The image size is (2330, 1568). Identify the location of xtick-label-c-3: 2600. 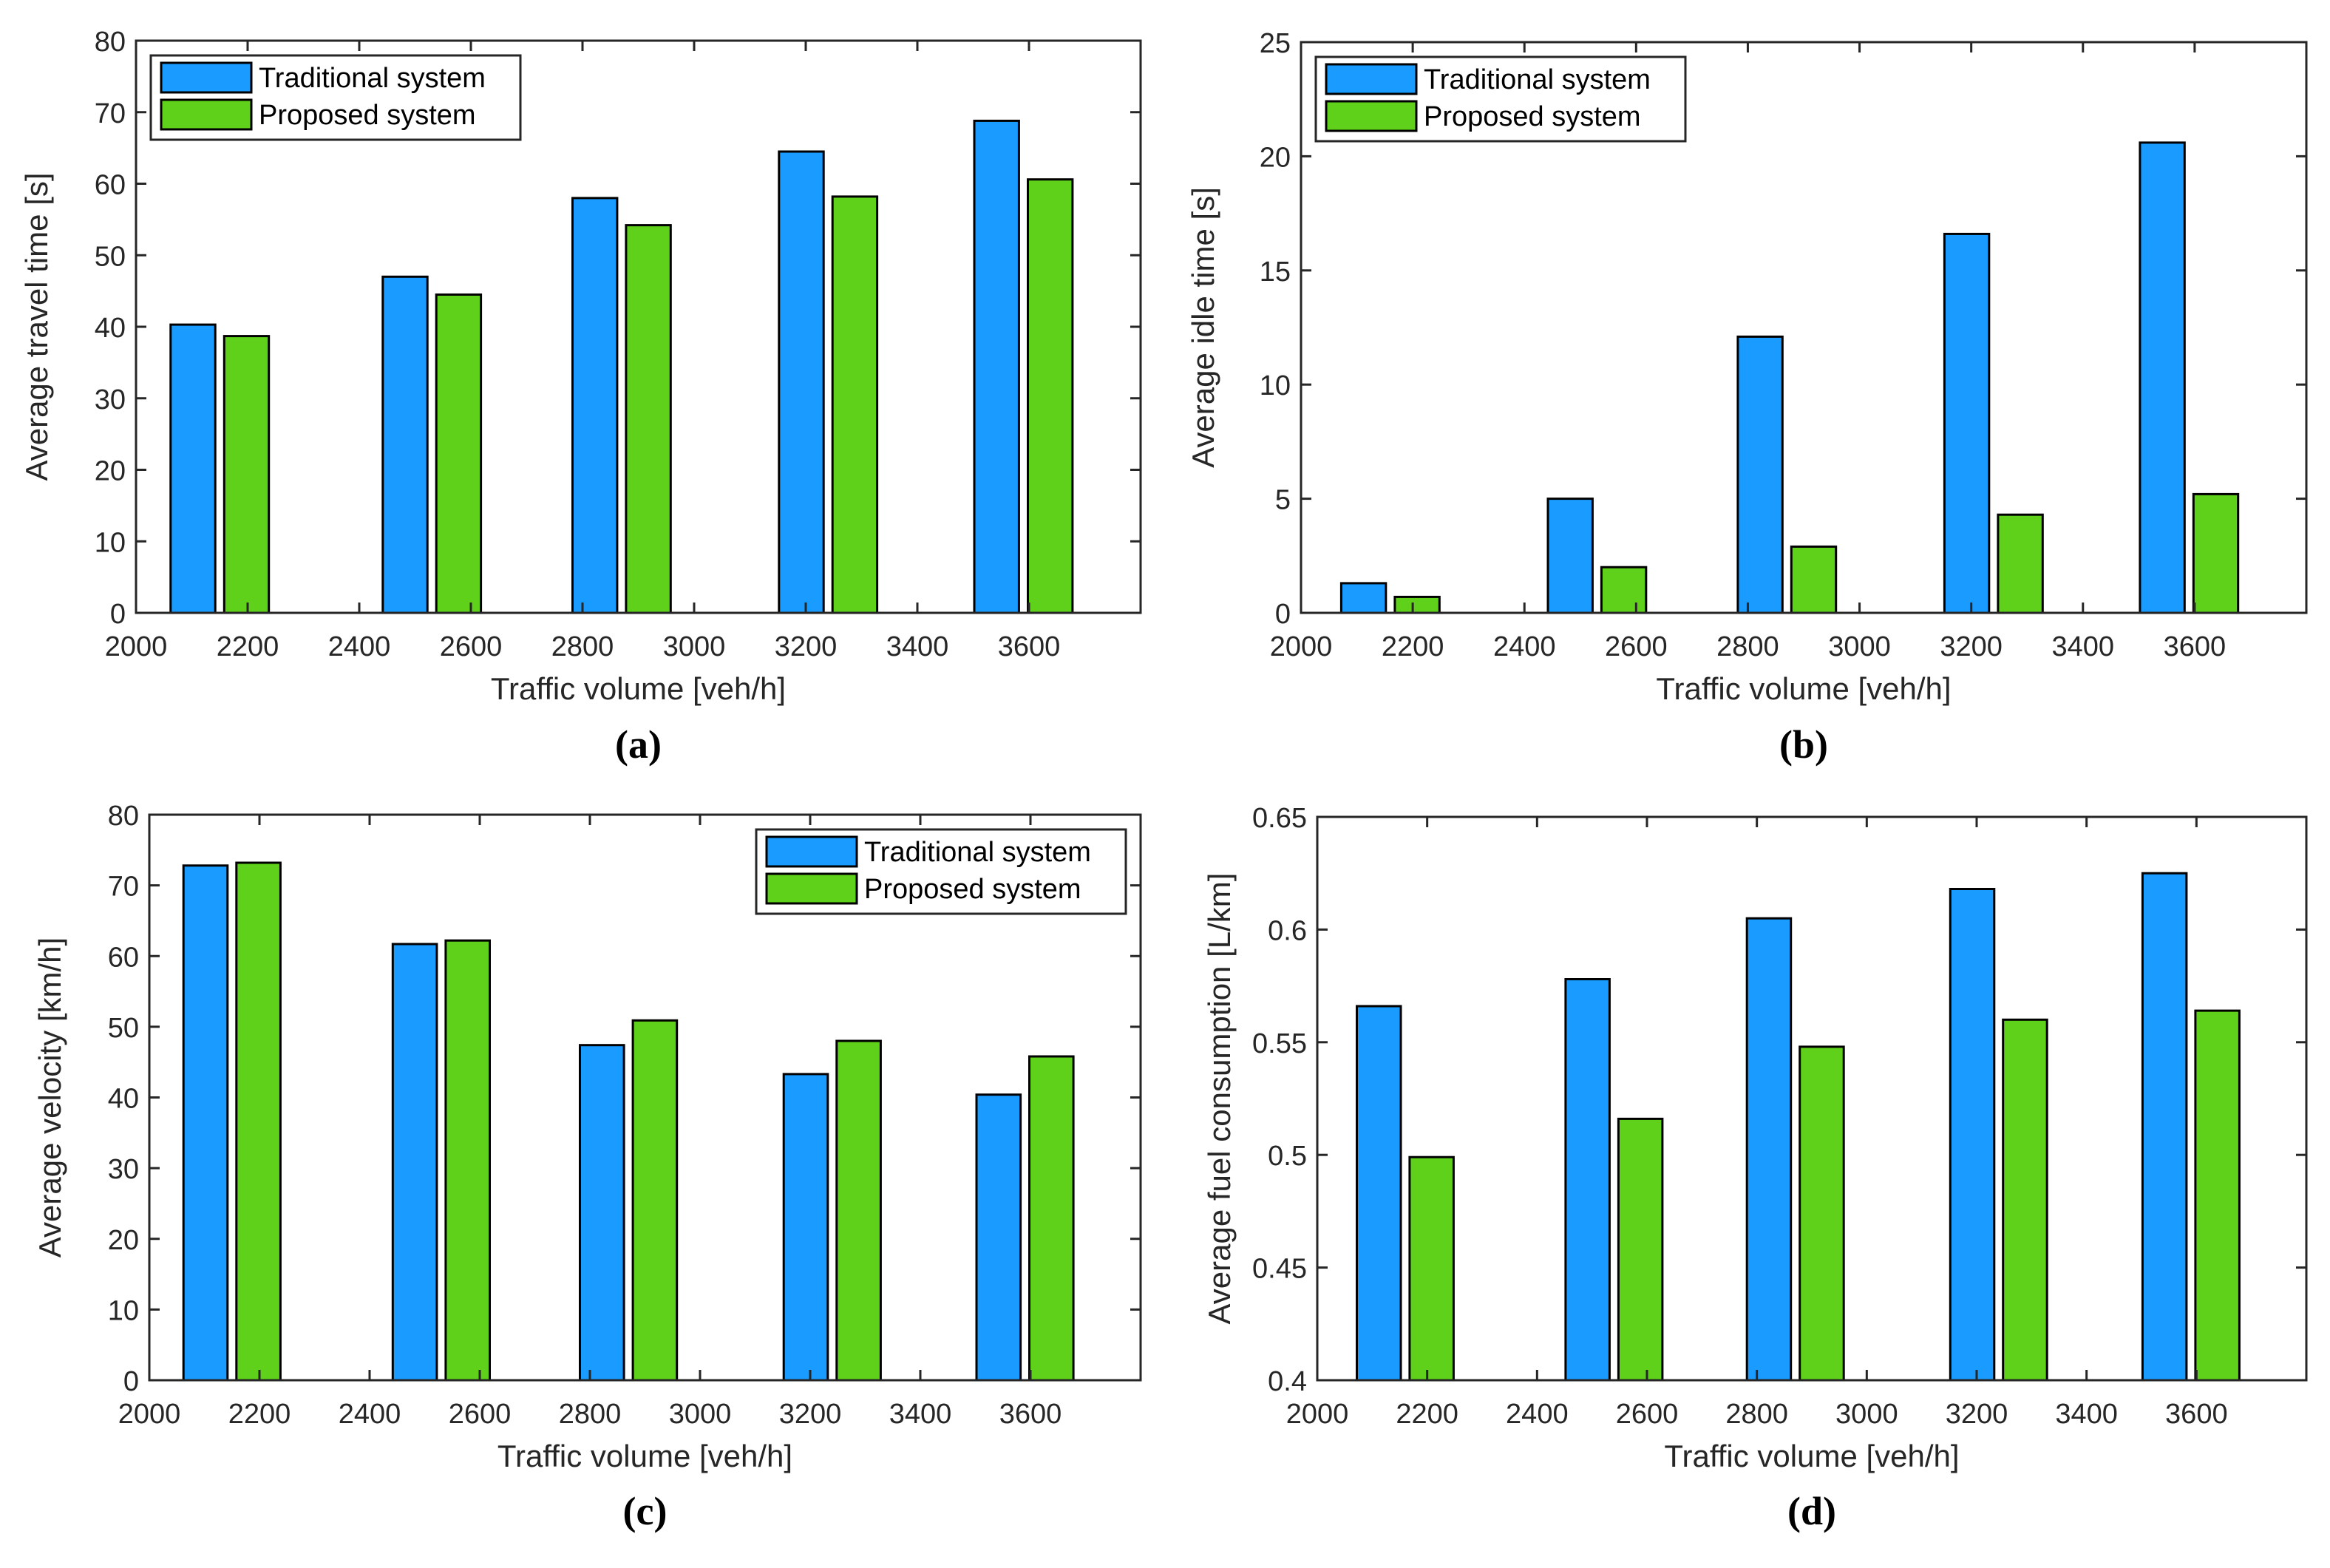
(480, 1414).